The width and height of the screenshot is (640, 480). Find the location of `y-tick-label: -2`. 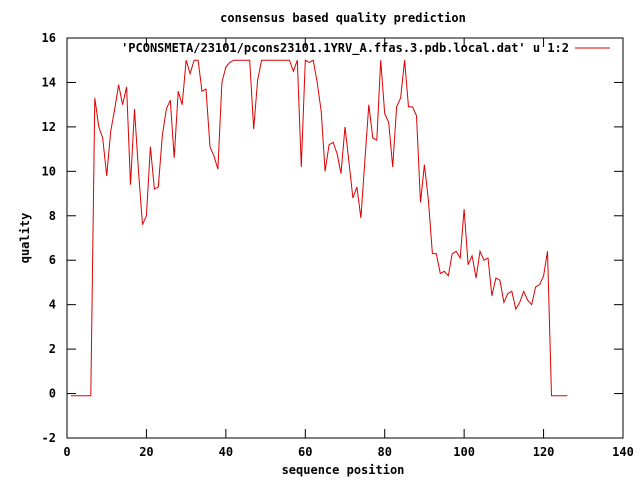

y-tick-label: -2 is located at coordinates (49, 438).